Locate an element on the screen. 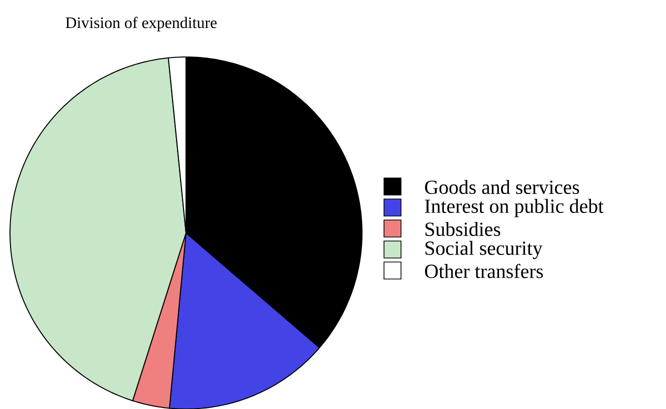 The width and height of the screenshot is (666, 409). legend-label: Subsidies is located at coordinates (463, 229).